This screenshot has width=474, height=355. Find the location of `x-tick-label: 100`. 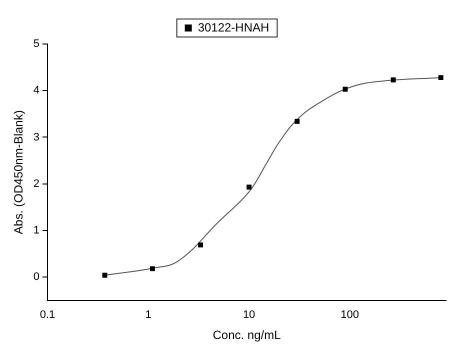

x-tick-label: 100 is located at coordinates (350, 315).